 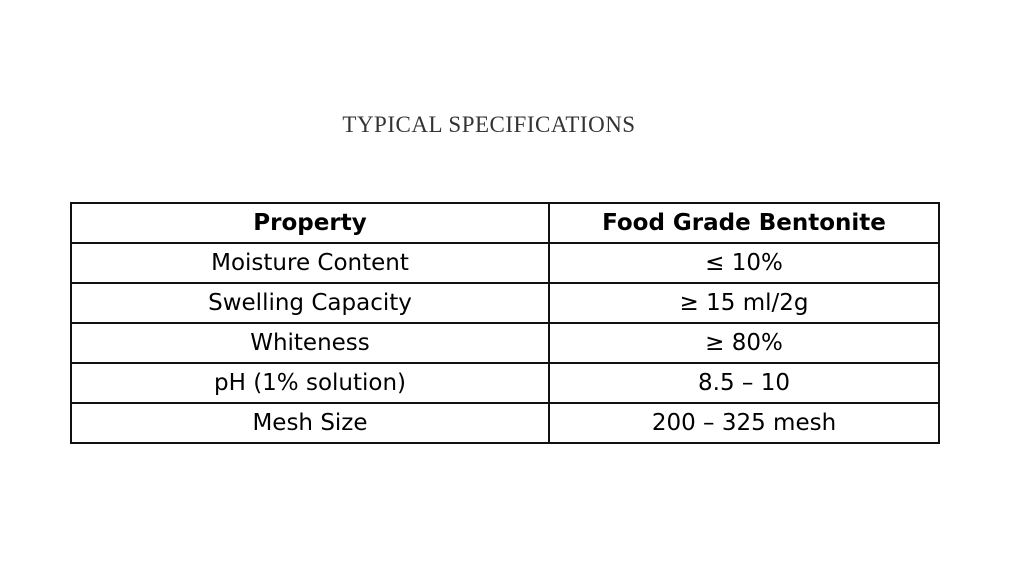 I want to click on table-cell: Swelling Capacity, so click(x=310, y=303).